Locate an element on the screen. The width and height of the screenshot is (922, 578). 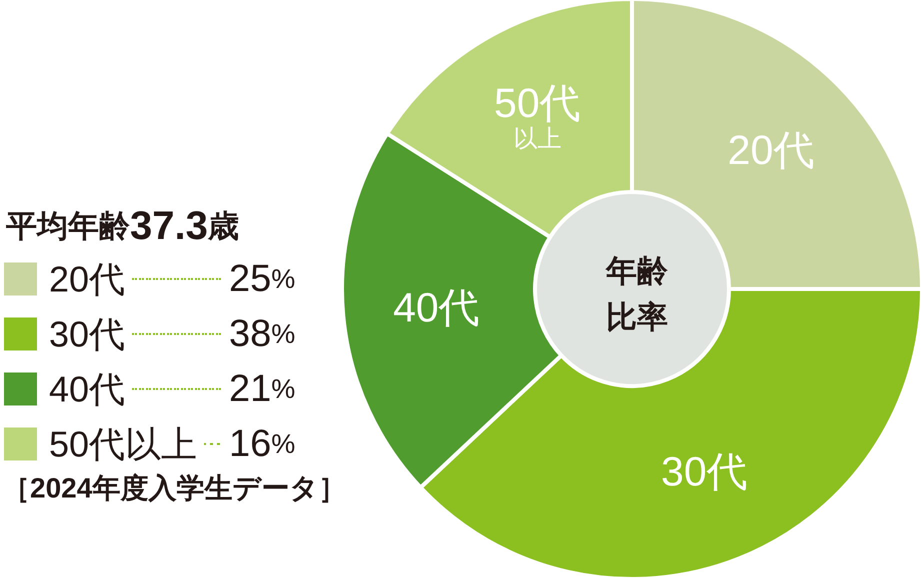
legend-label: 40代 is located at coordinates (87, 389).